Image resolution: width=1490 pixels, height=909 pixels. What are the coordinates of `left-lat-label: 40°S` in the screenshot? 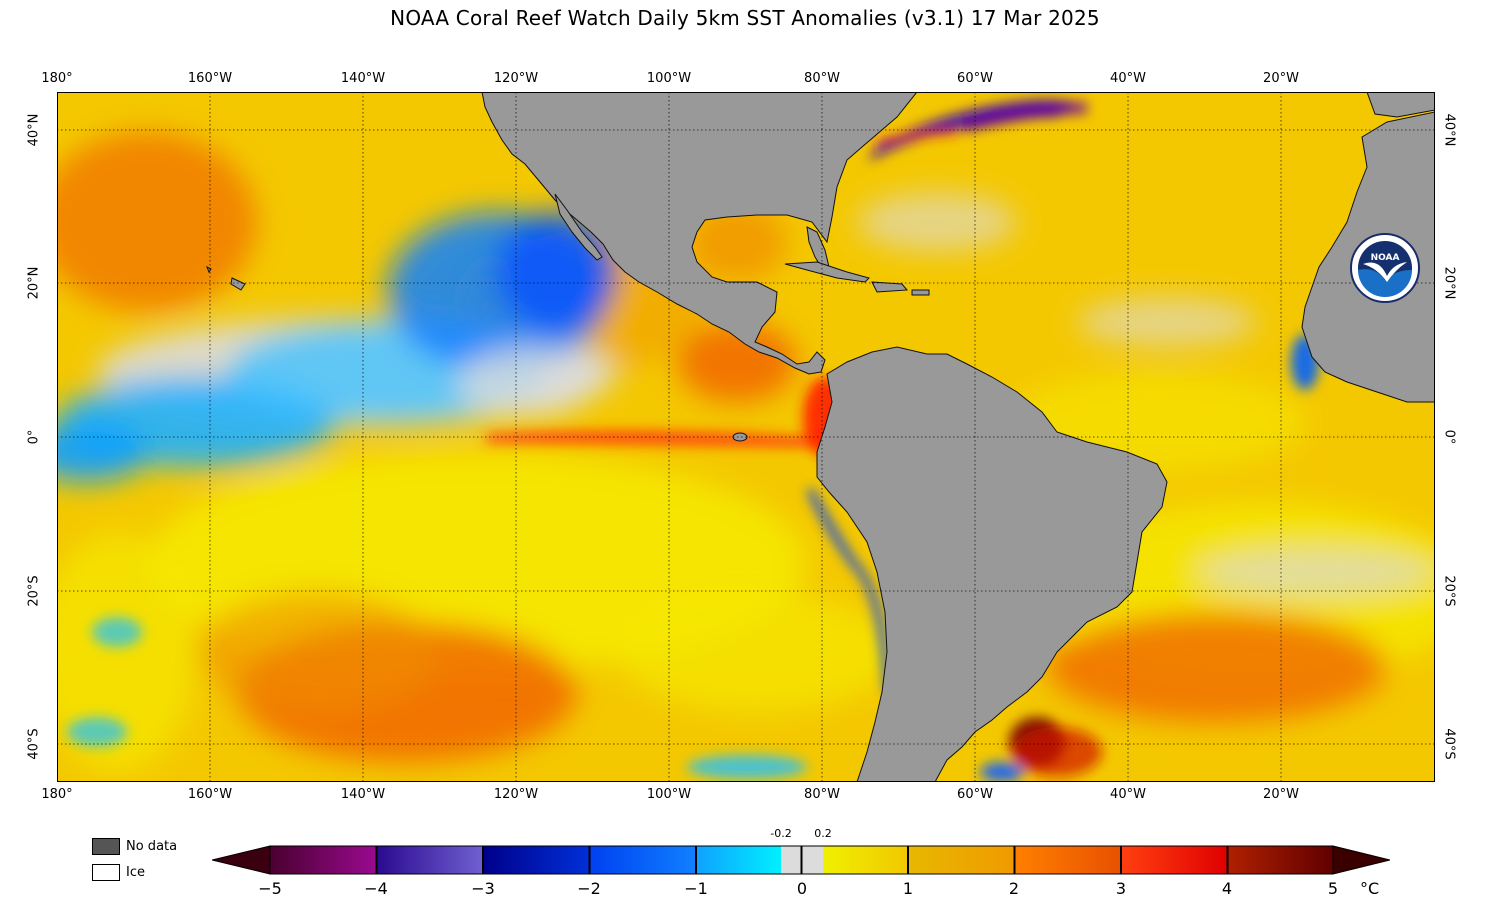 It's located at (34, 744).